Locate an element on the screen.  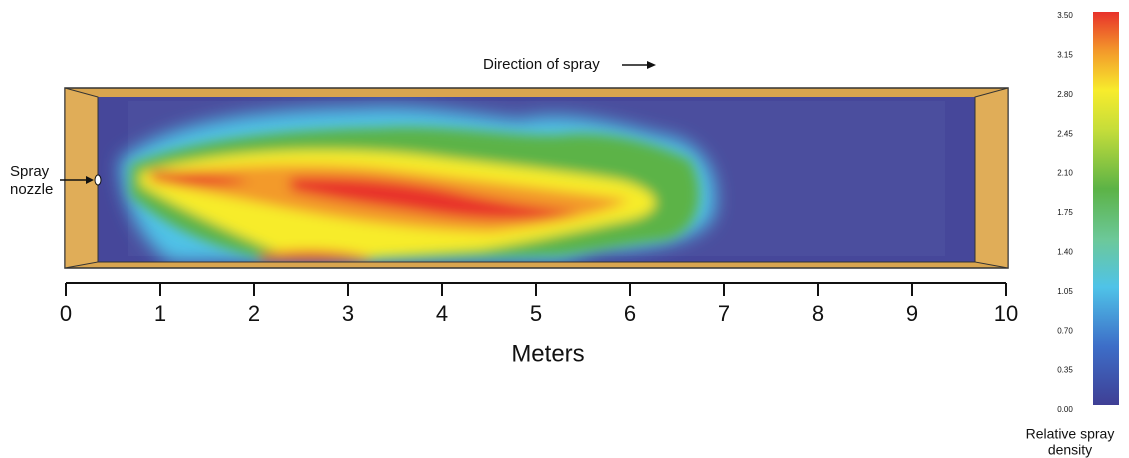
tick-label: 2 is located at coordinates (254, 313).